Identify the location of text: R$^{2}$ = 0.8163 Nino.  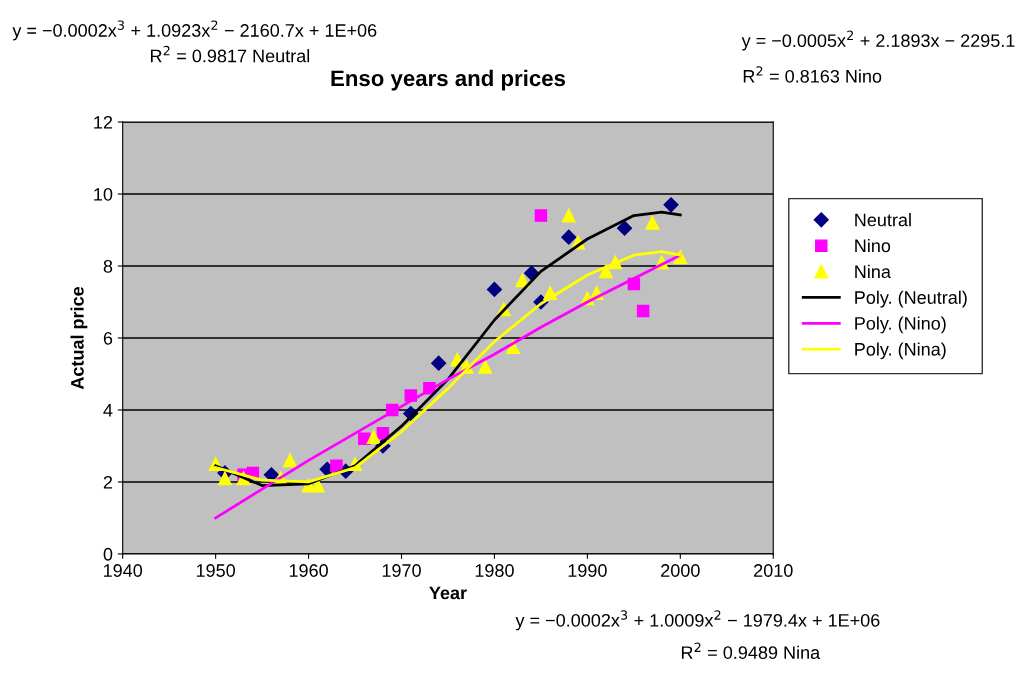
(812, 74).